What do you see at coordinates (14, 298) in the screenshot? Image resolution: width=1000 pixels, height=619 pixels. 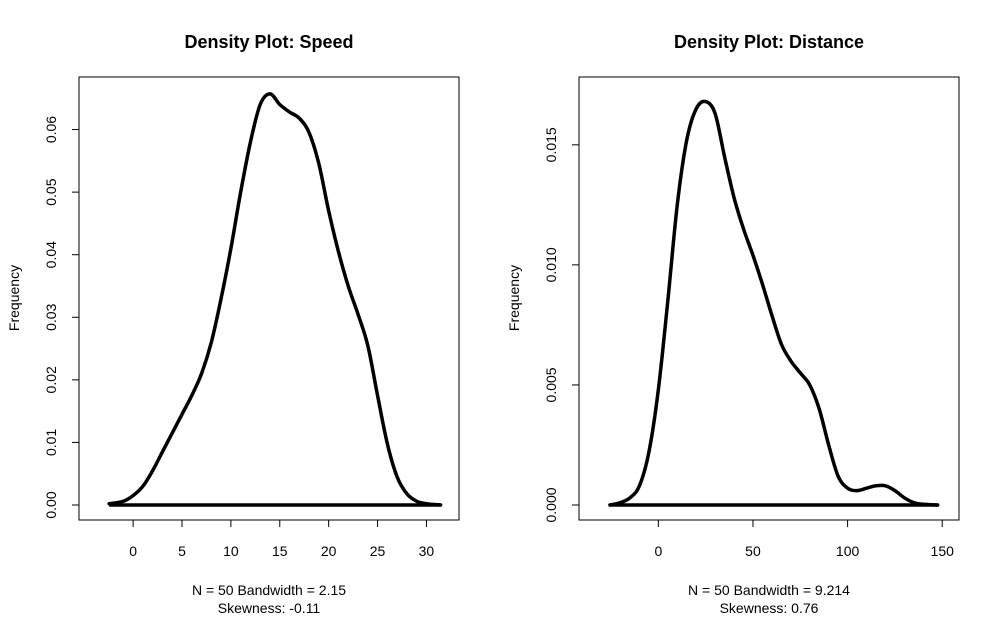 I see `speed-y-axis-label: Frequency` at bounding box center [14, 298].